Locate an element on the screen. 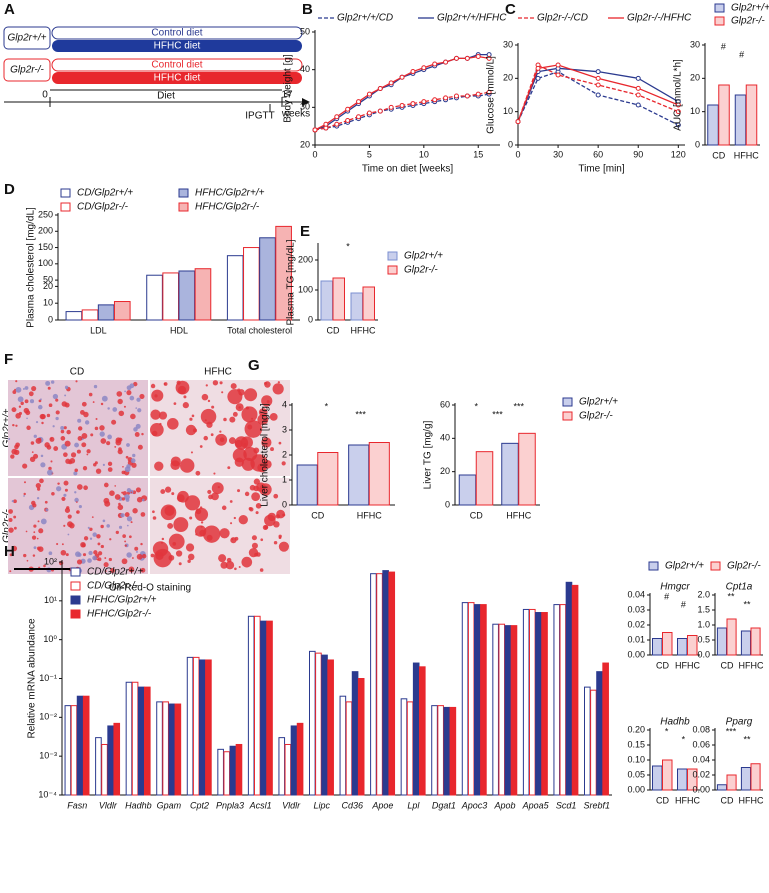  x-tick-label: Apoc3 is located at coordinates (474, 805).